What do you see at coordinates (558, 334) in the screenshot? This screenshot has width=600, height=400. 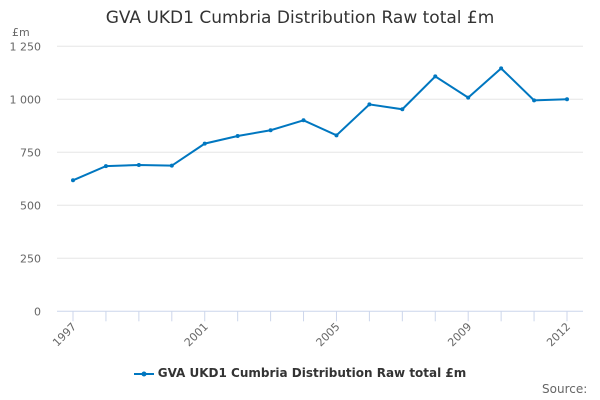 I see `x-tick-label: 2012` at bounding box center [558, 334].